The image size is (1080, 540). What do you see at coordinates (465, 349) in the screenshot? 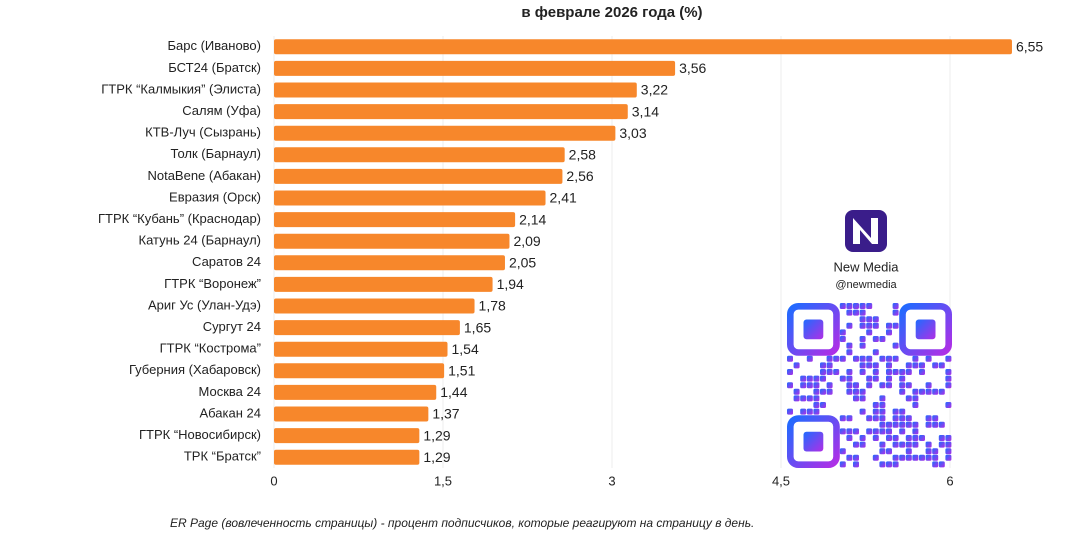
I see `value-label: 1,54` at bounding box center [465, 349].